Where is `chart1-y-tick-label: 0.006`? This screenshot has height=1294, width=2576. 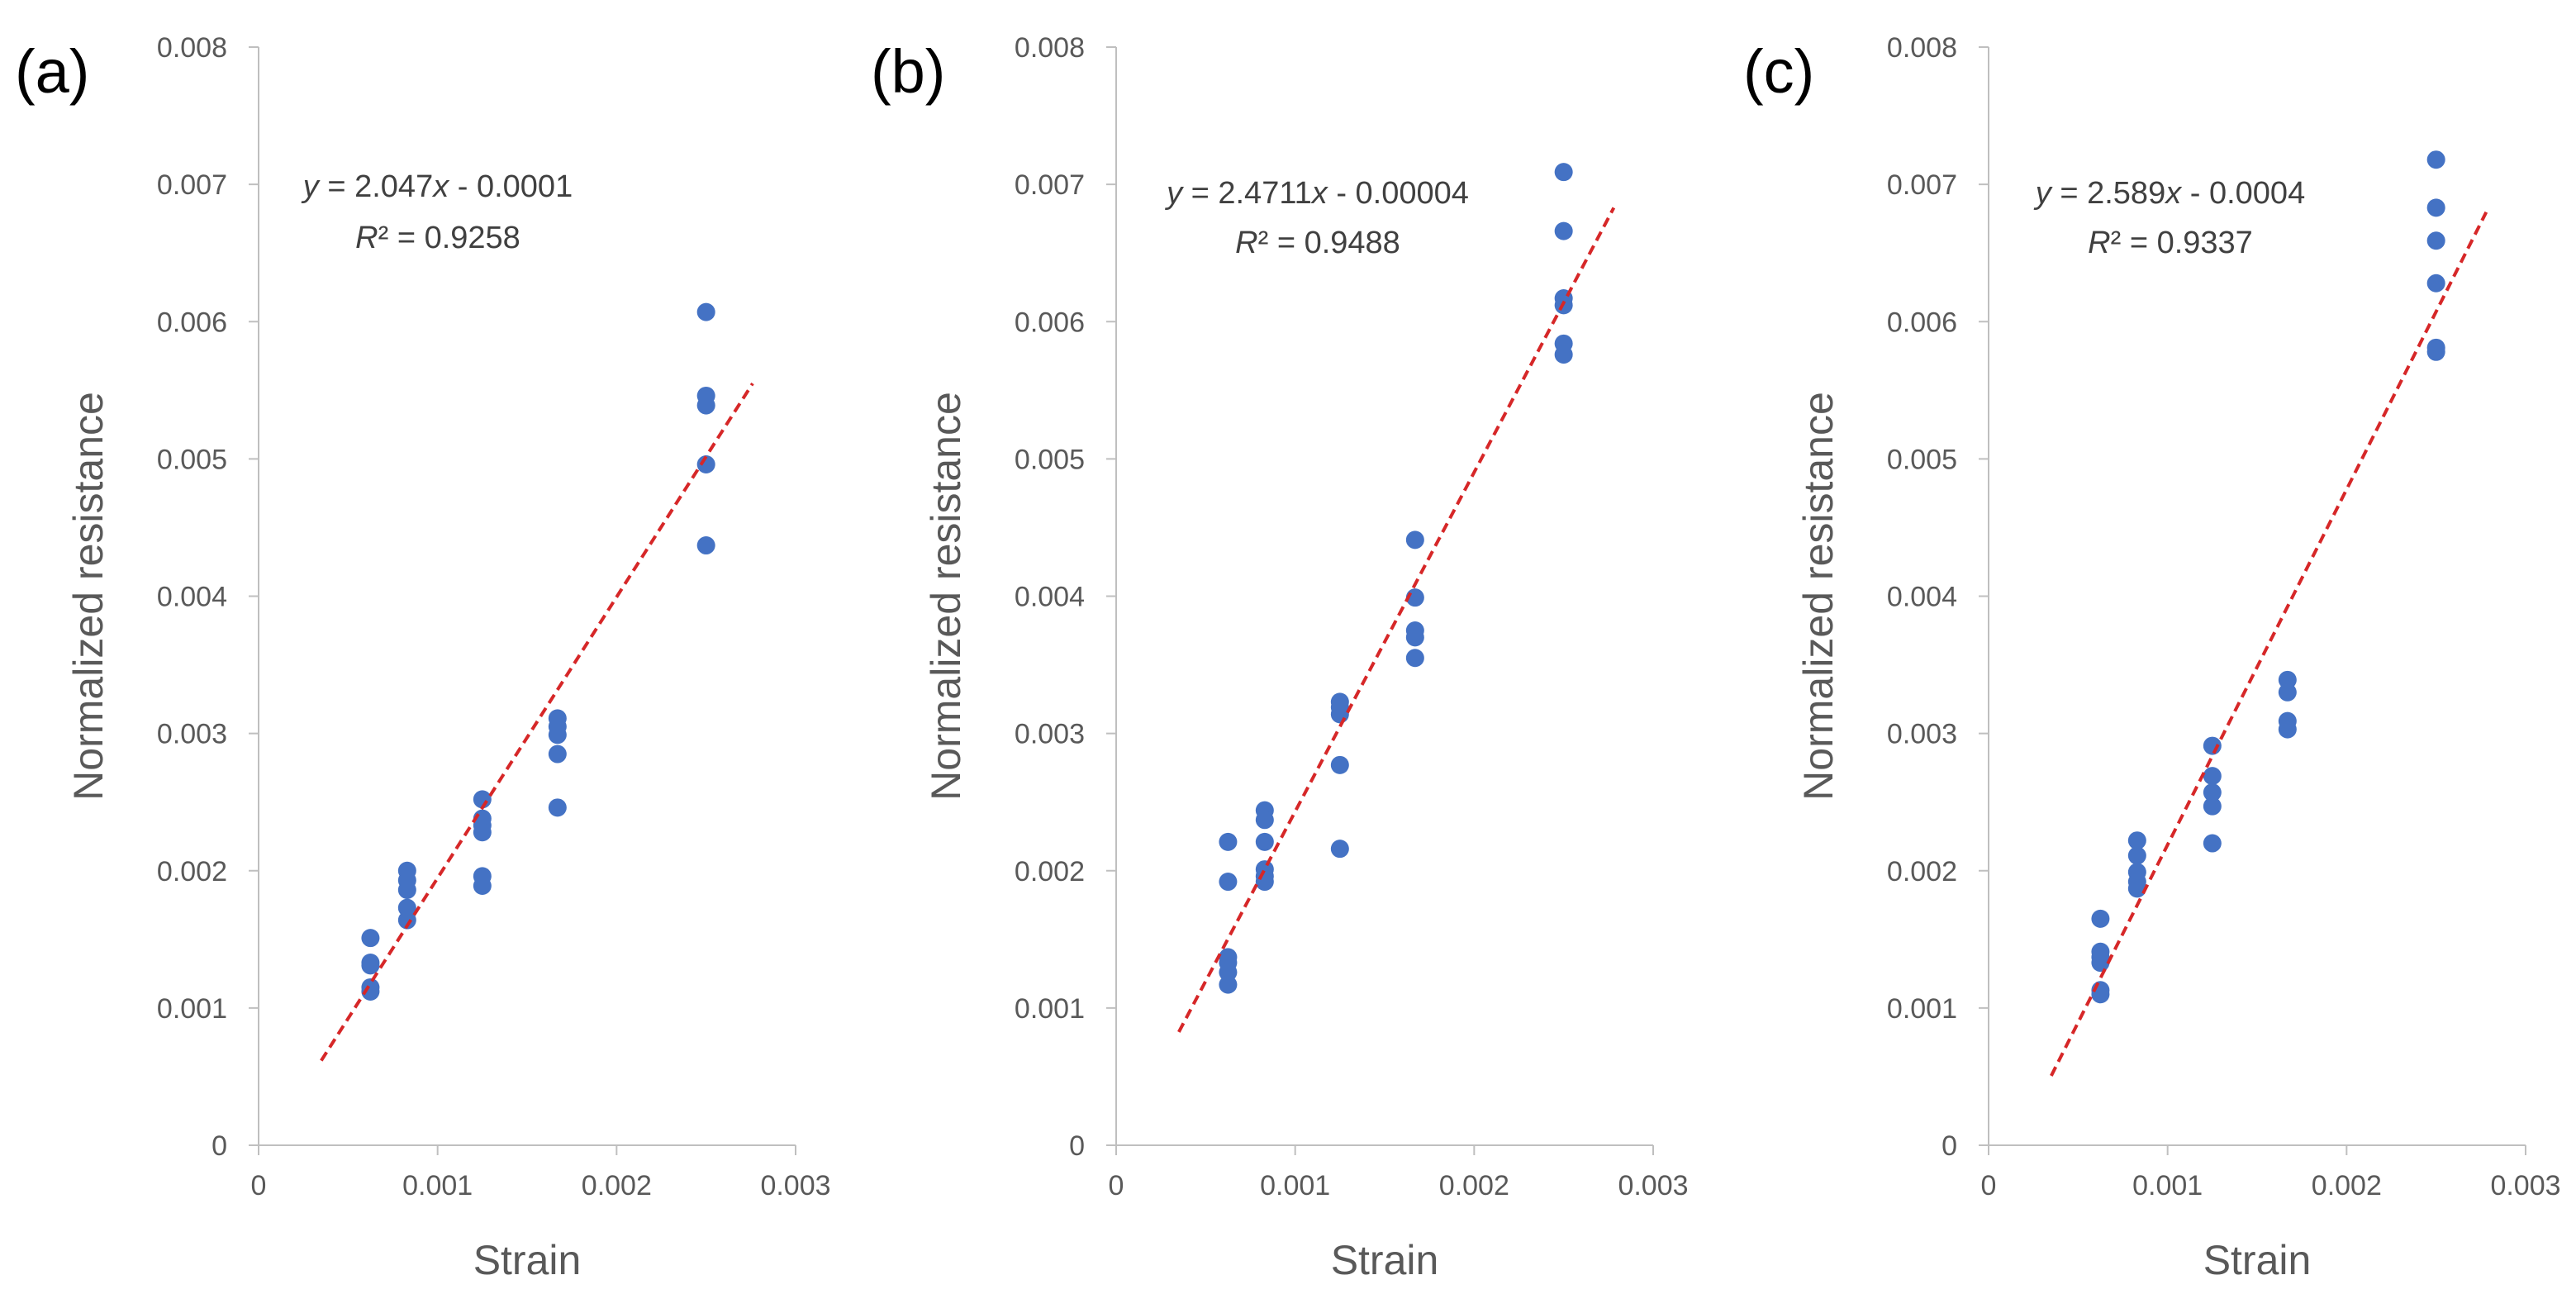
chart1-y-tick-label: 0.006 is located at coordinates (1050, 322).